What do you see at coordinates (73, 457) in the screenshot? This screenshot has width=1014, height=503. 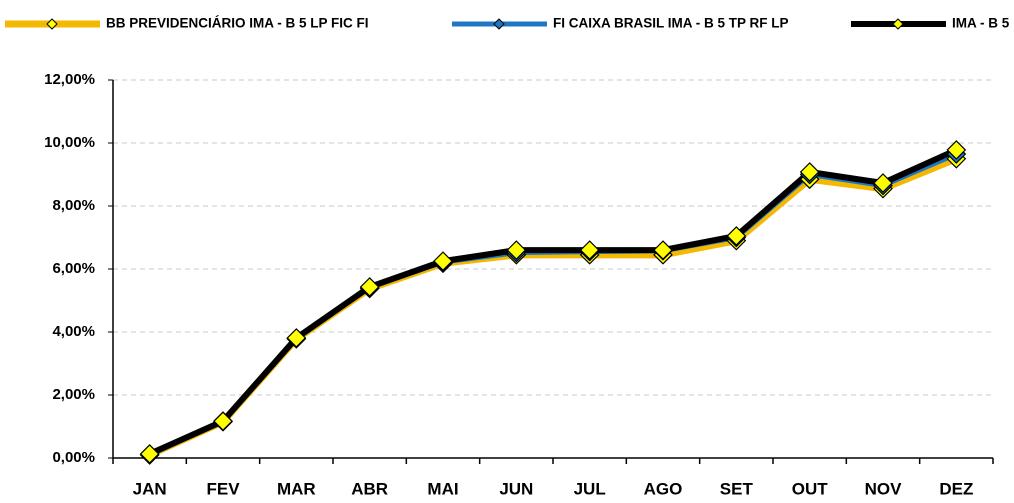 I see `y-tick-label: 0,00%` at bounding box center [73, 457].